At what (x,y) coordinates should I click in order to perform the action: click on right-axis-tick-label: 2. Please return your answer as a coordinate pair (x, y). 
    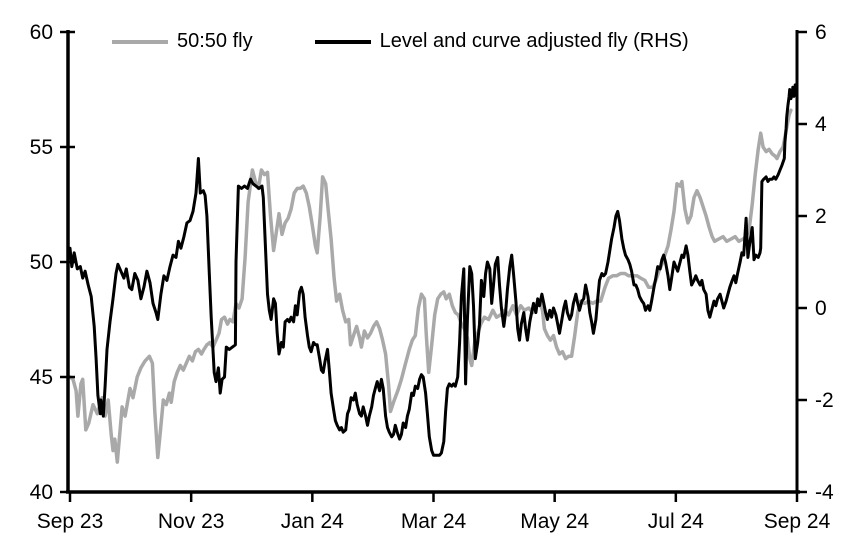
    Looking at the image, I should click on (821, 216).